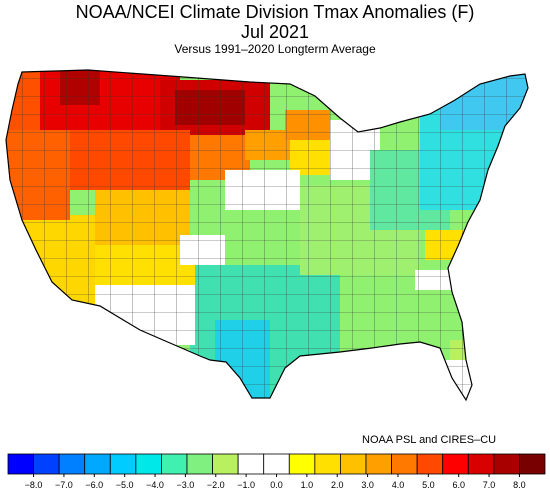  I want to click on legend-tick-label: 8.0, so click(519, 485).